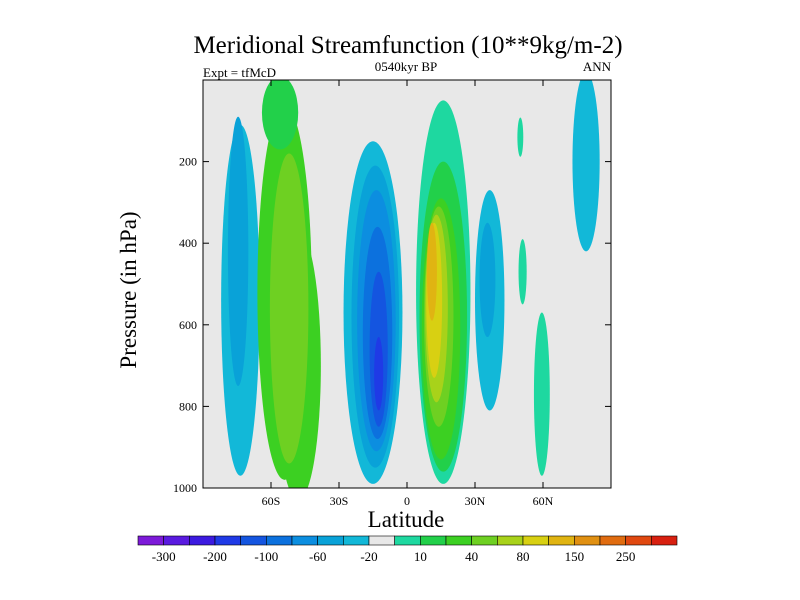  I want to click on polar-cell-north, so click(541, 394).